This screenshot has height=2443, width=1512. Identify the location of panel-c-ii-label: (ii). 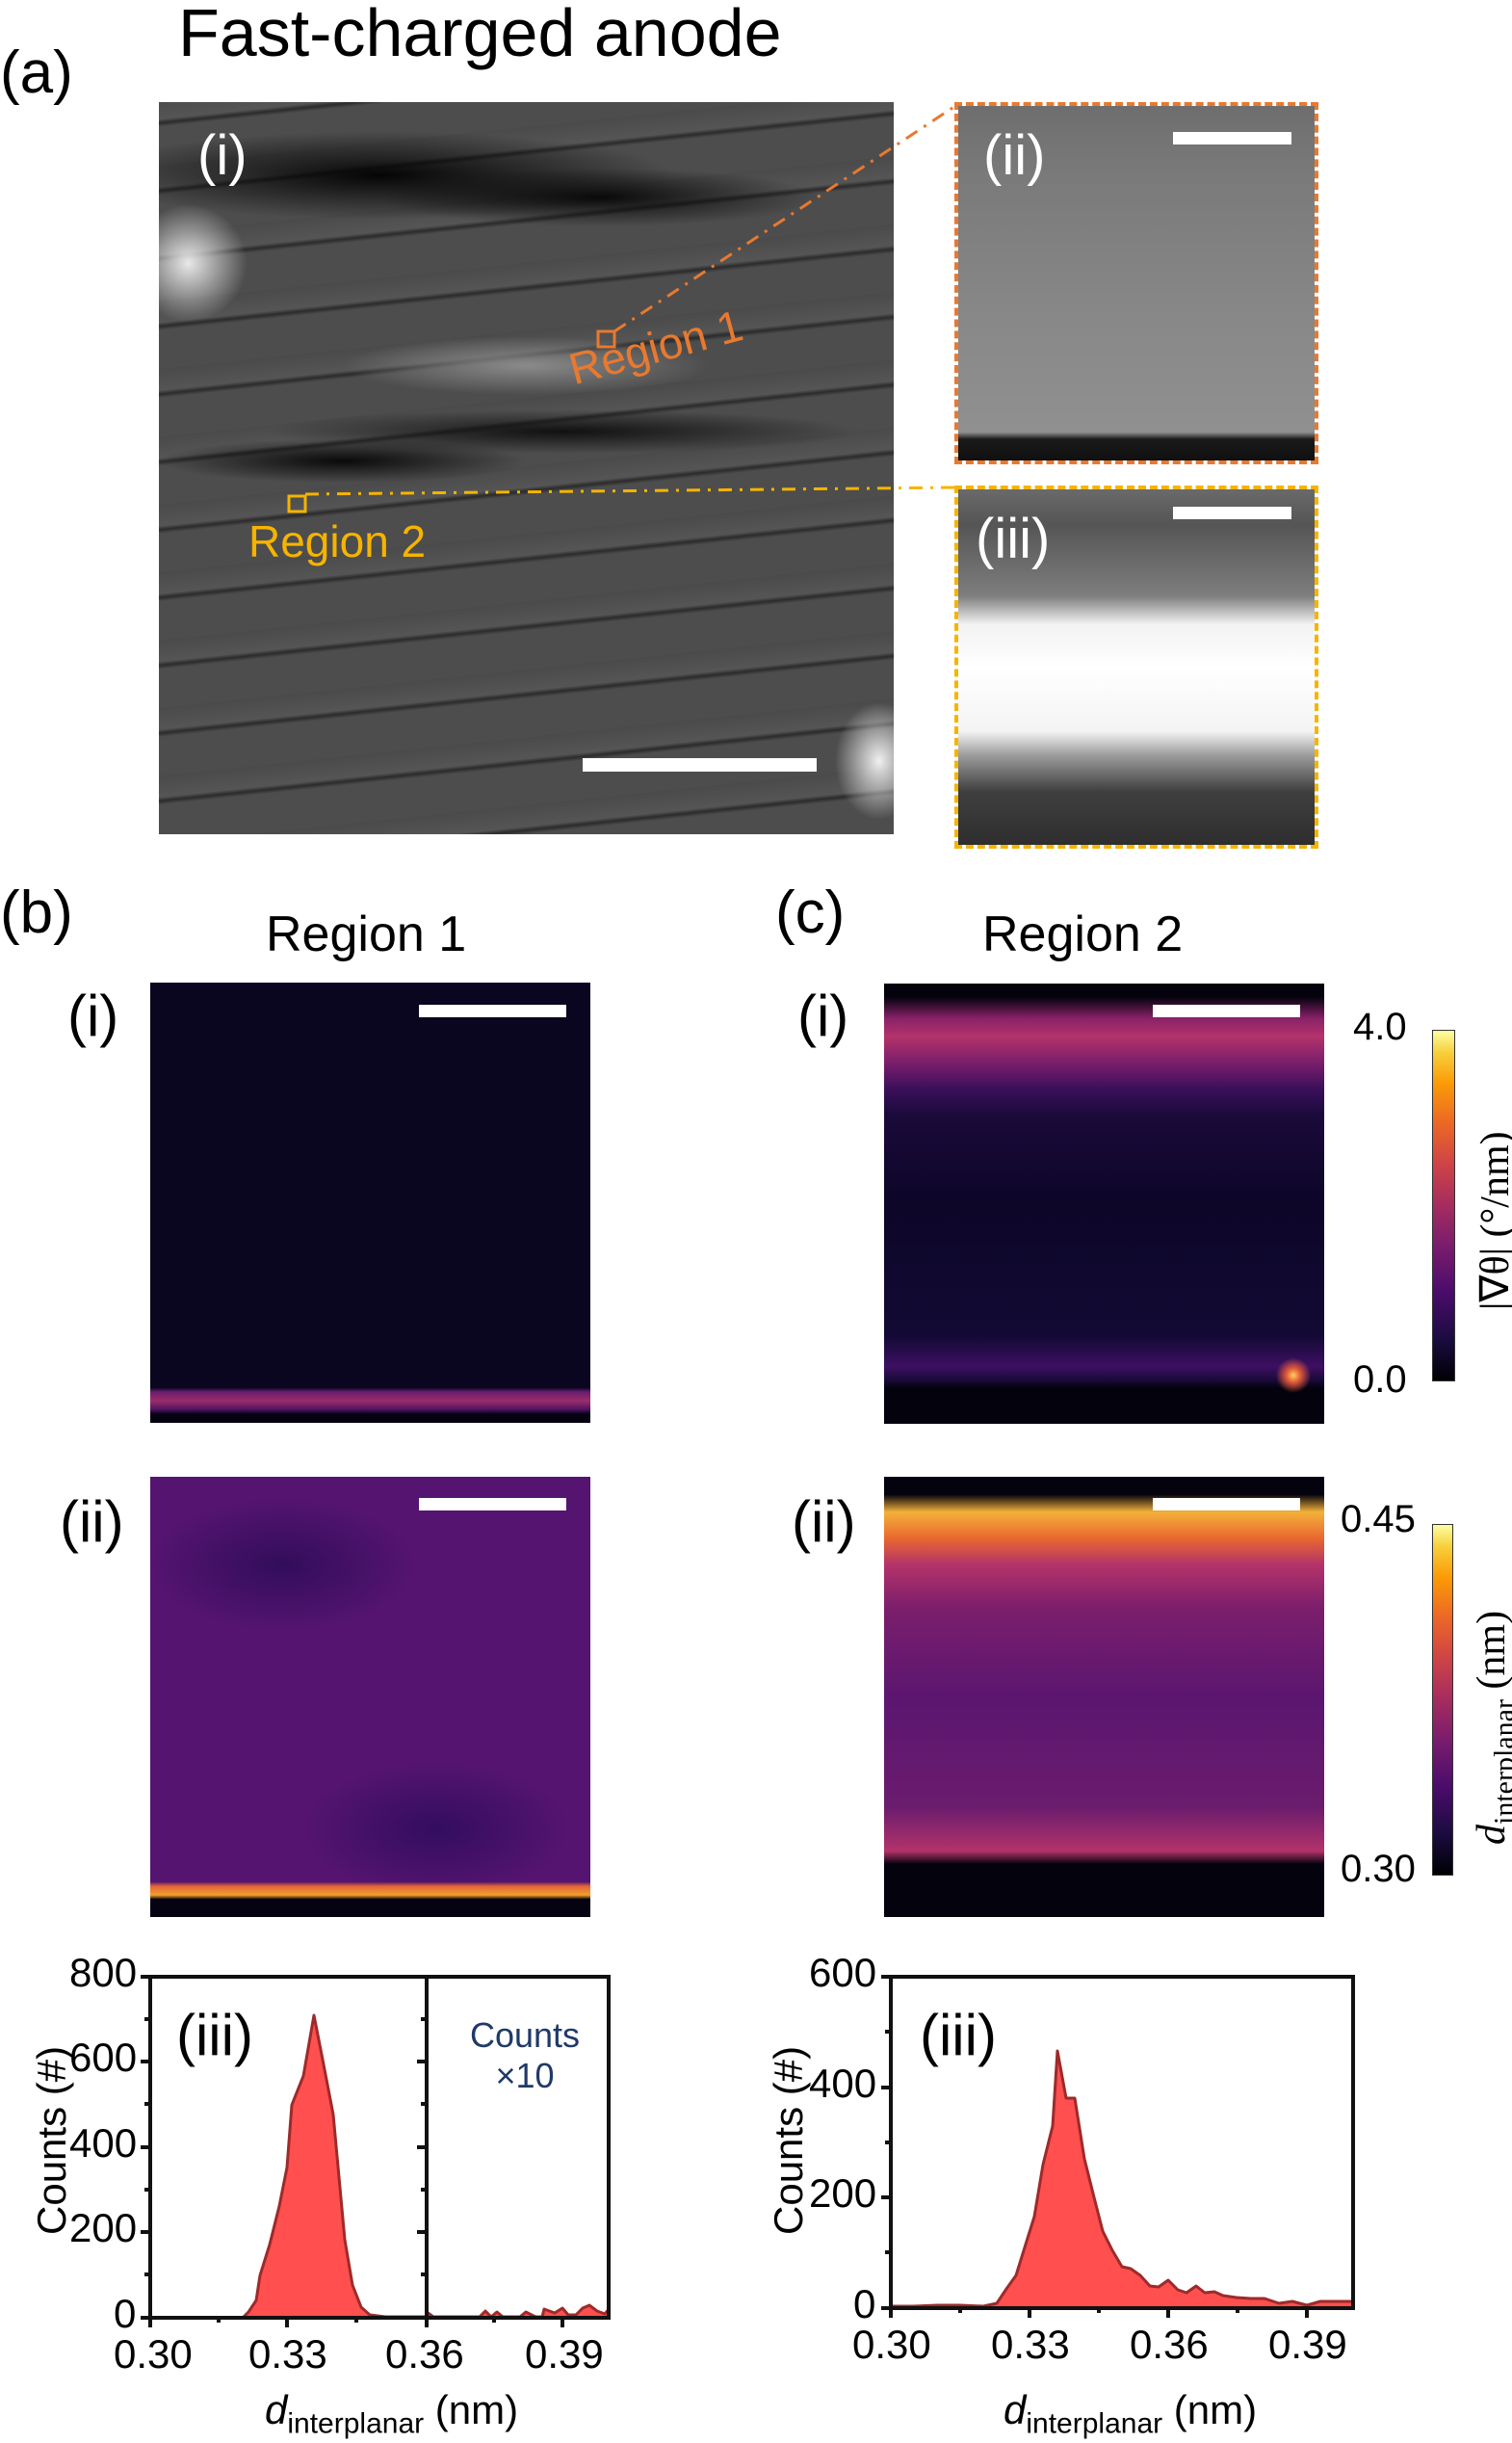
(824, 1521).